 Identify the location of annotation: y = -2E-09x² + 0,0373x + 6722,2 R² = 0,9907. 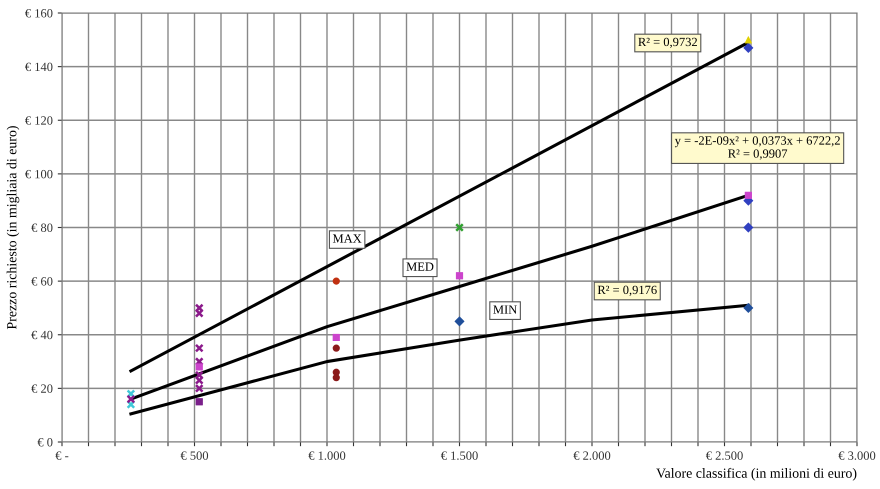
(757, 148).